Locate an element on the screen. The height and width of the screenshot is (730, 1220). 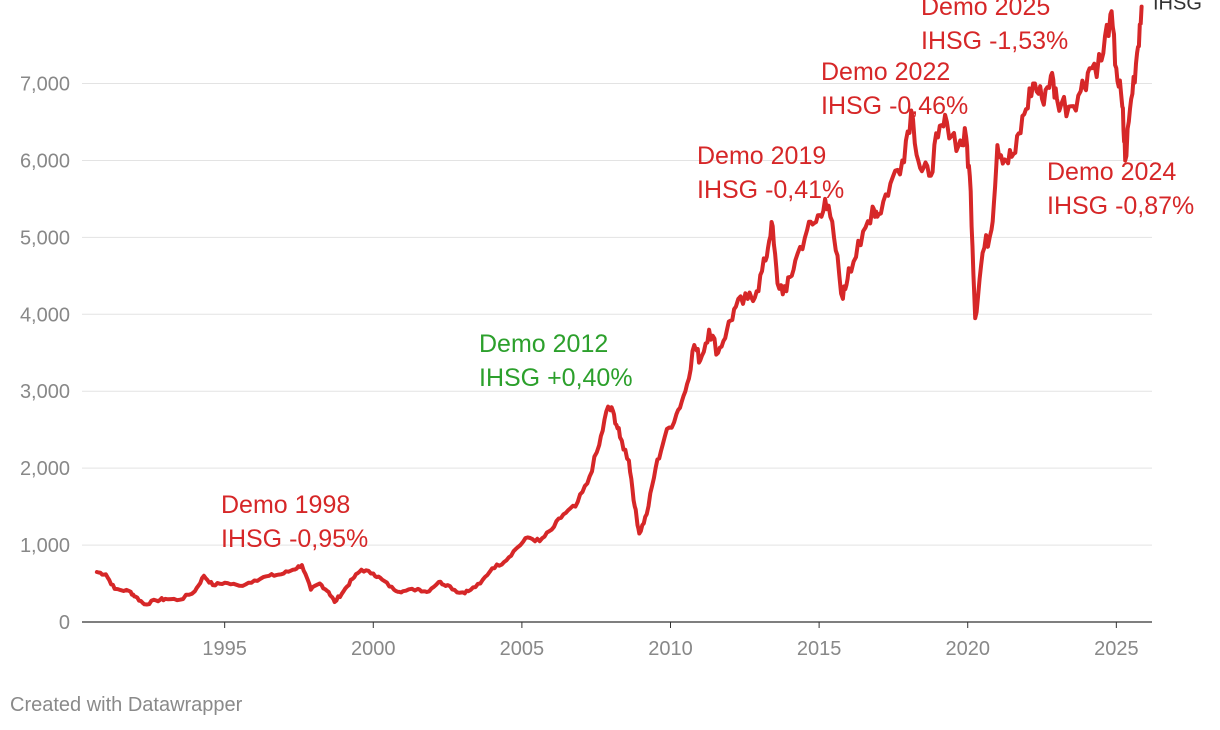
y-tick-label: 3,000 is located at coordinates (45, 392).